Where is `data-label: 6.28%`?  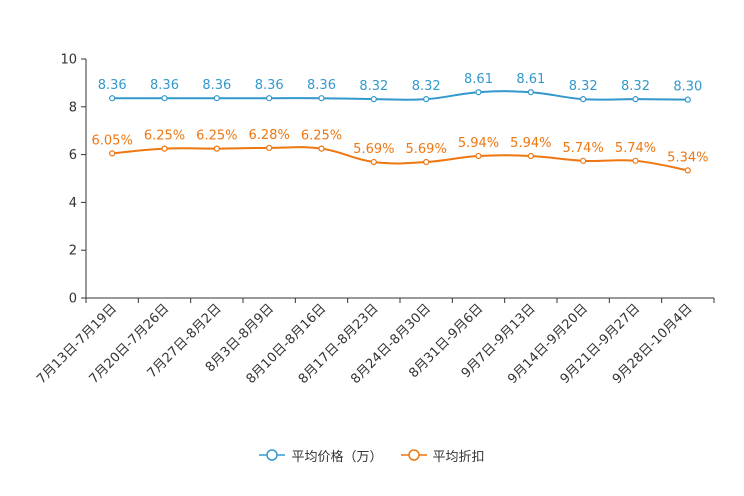 data-label: 6.28% is located at coordinates (269, 135).